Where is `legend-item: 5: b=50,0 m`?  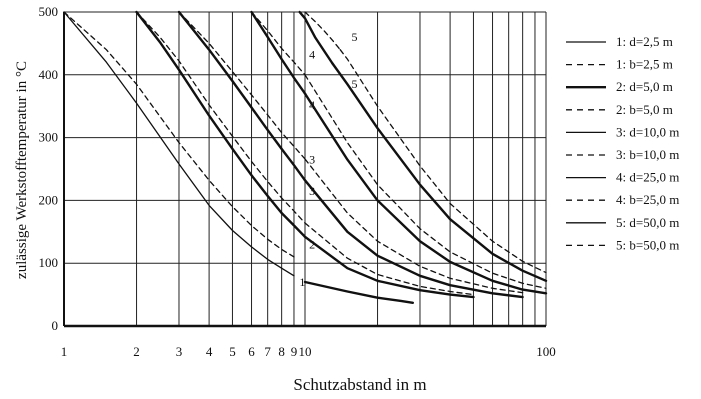 legend-item: 5: b=50,0 m is located at coordinates (622, 244).